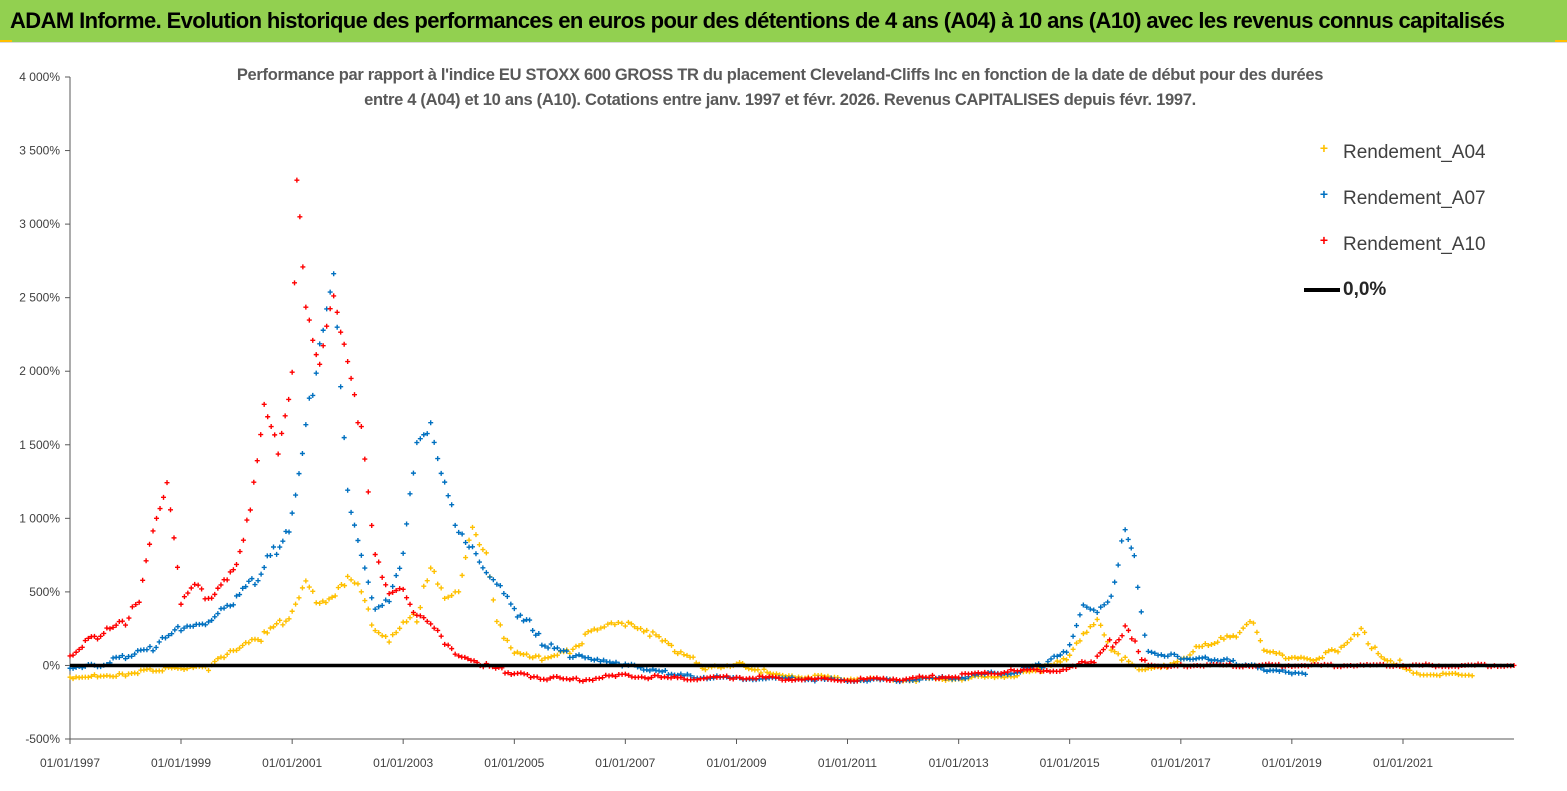 This screenshot has height=791, width=1567. What do you see at coordinates (39, 445) in the screenshot?
I see `y-tick-label: 1 500%` at bounding box center [39, 445].